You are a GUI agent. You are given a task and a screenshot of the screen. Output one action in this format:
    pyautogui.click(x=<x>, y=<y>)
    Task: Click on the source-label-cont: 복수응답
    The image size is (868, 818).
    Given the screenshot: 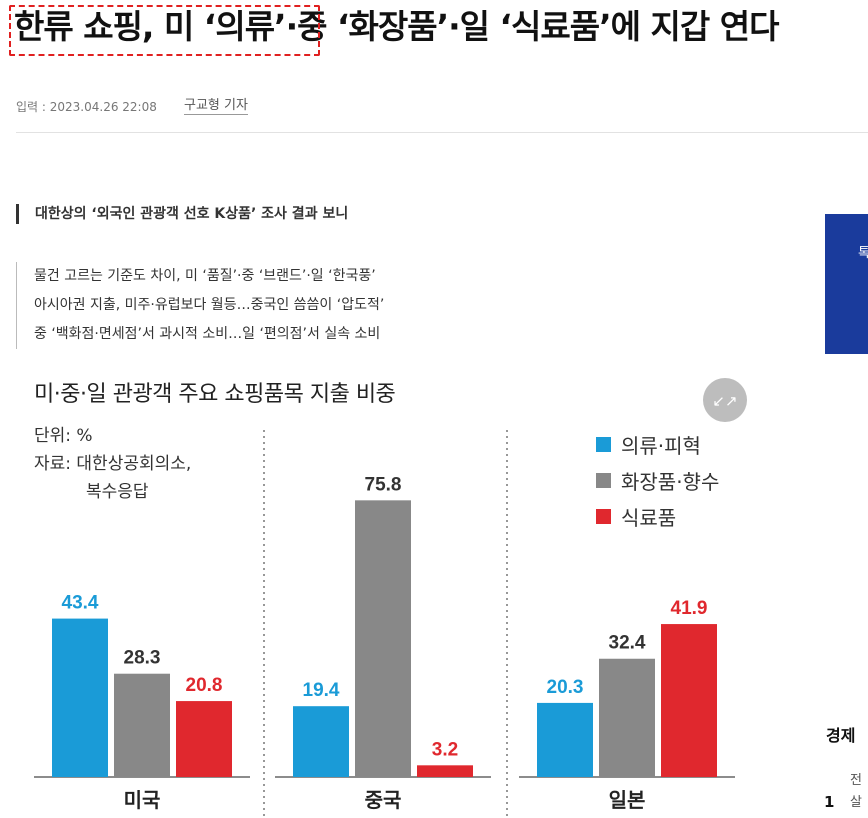 What is the action you would take?
    pyautogui.click(x=117, y=492)
    